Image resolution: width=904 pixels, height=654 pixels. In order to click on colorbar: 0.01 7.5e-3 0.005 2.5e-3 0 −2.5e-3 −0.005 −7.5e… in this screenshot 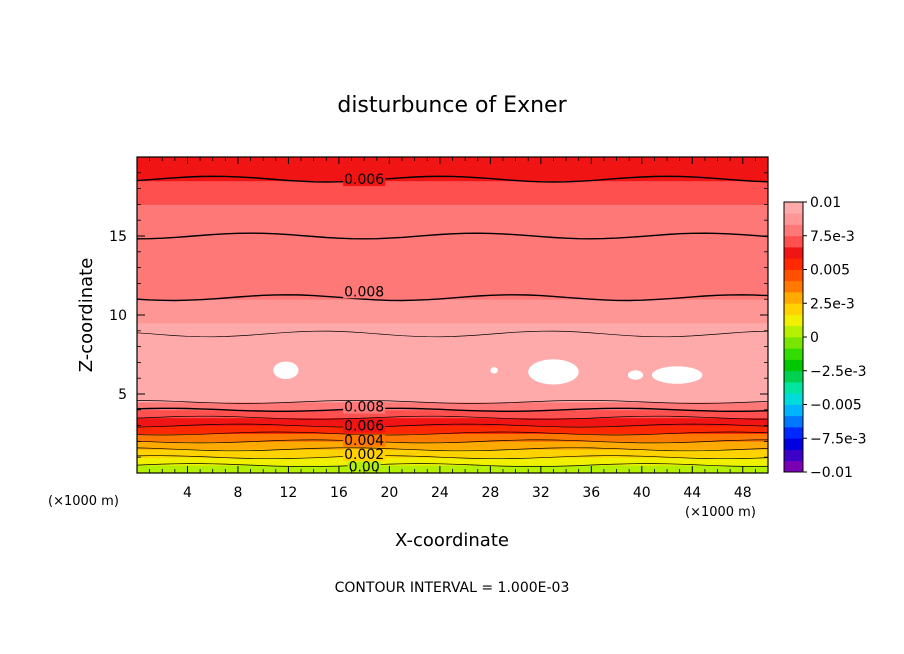, I will do `click(825, 338)`.